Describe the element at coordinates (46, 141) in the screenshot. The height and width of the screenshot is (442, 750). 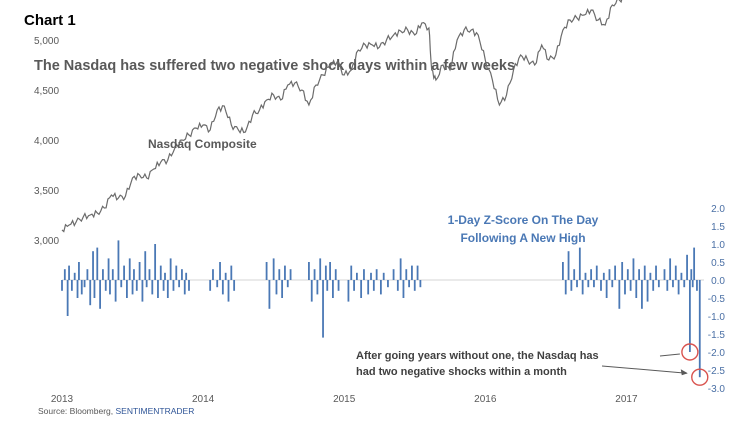
I see `left-tick-label: 4,000` at that location.